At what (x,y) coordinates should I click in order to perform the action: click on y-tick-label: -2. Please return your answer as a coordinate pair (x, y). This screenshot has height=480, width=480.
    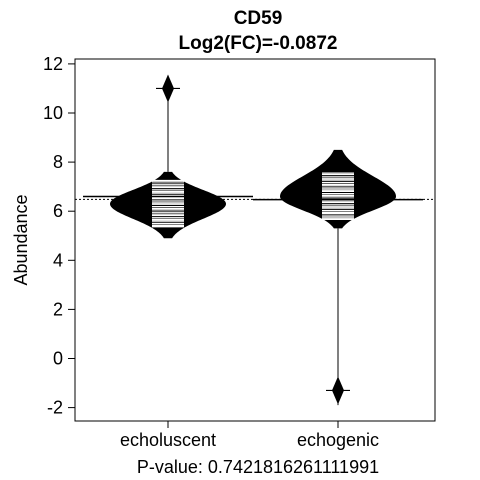
    Looking at the image, I should click on (55, 408).